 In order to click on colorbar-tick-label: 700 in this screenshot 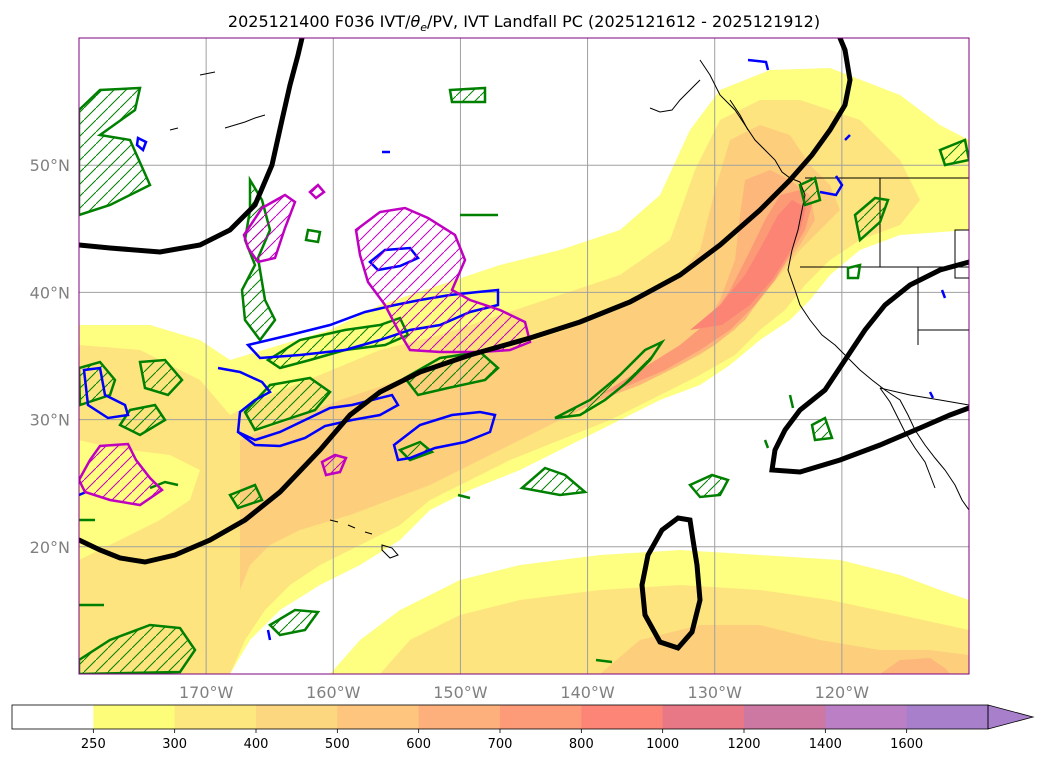, I will do `click(500, 744)`.